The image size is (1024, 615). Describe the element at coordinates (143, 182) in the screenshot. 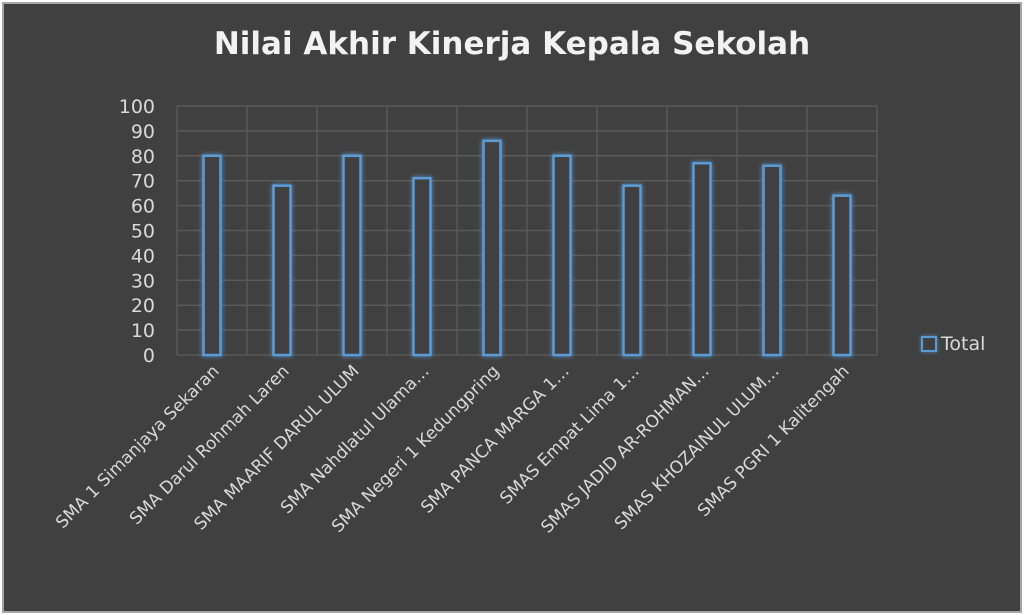

I see `y-tick-label: 70` at that location.